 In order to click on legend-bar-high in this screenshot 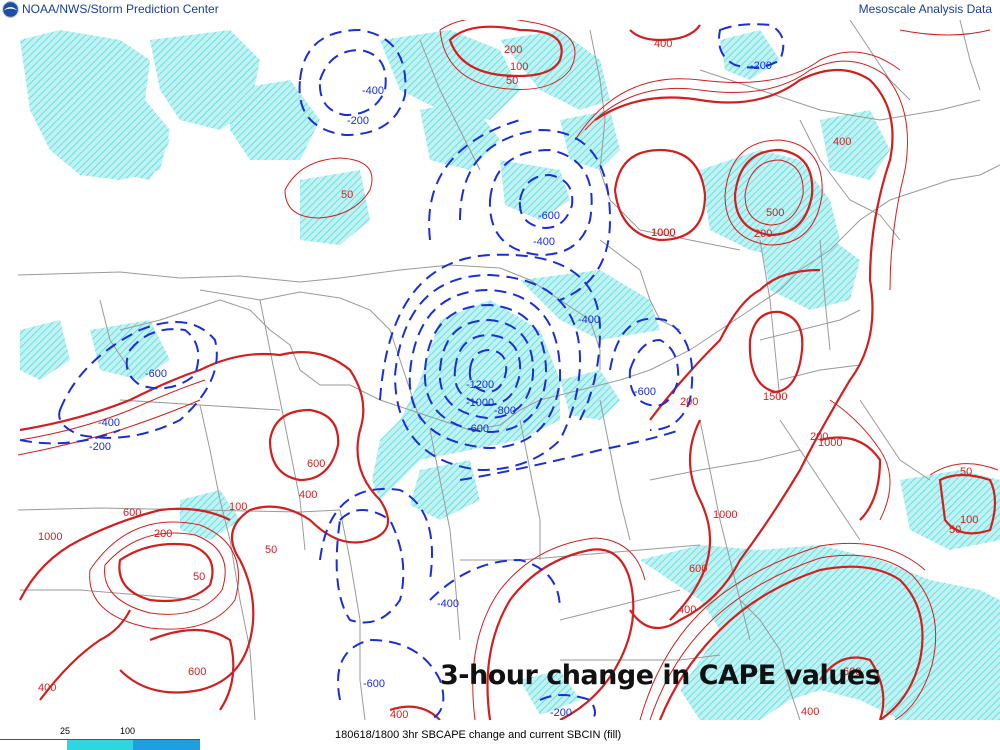, I will do `click(166, 745)`.